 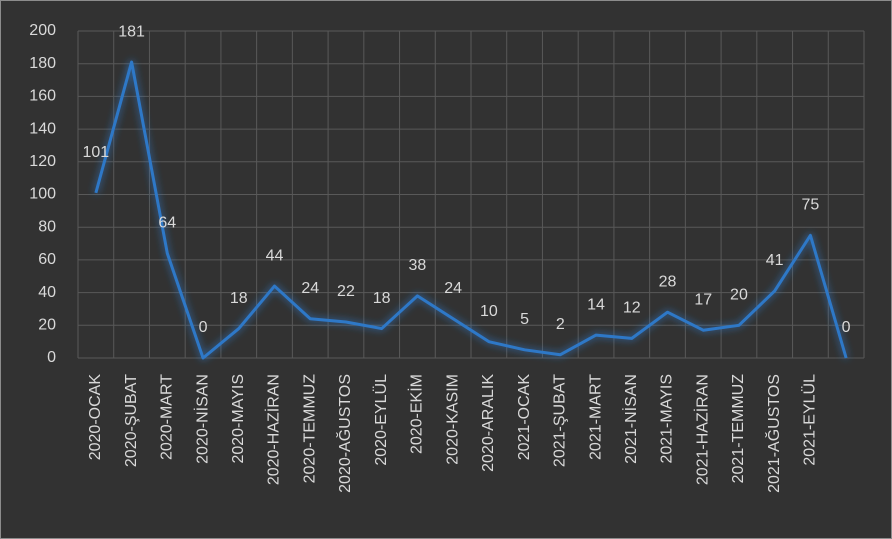 What do you see at coordinates (131, 420) in the screenshot?
I see `x-tick-label: 2020-ŞUBAT` at bounding box center [131, 420].